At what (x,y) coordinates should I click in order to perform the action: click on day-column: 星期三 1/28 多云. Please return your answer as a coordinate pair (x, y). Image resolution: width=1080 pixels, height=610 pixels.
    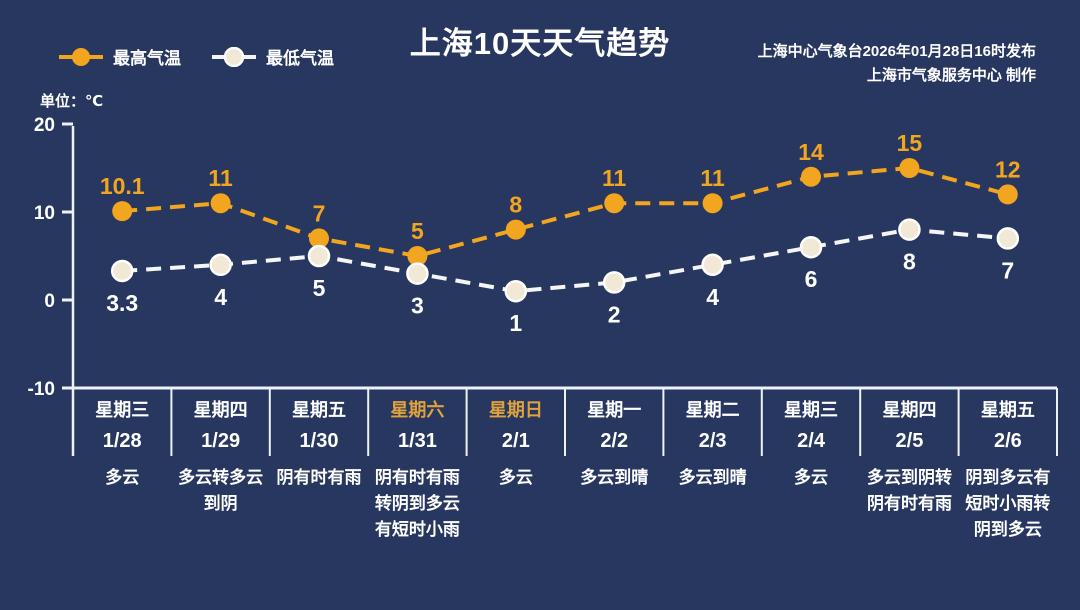
    Looking at the image, I should click on (122, 471).